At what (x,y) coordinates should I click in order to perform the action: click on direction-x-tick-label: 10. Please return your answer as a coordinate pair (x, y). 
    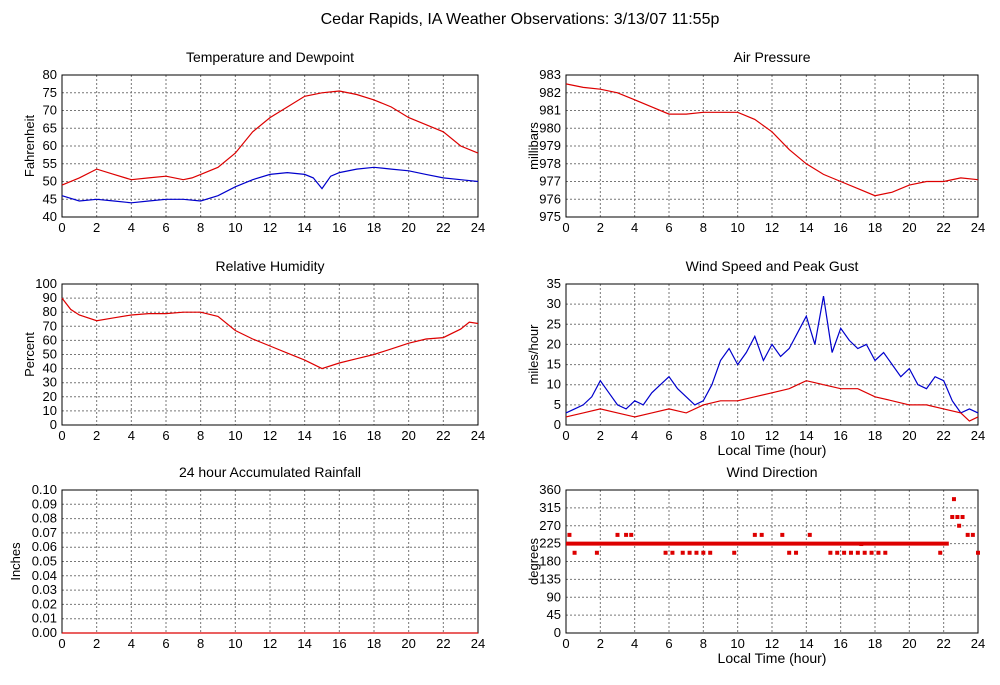
    Looking at the image, I should click on (737, 643).